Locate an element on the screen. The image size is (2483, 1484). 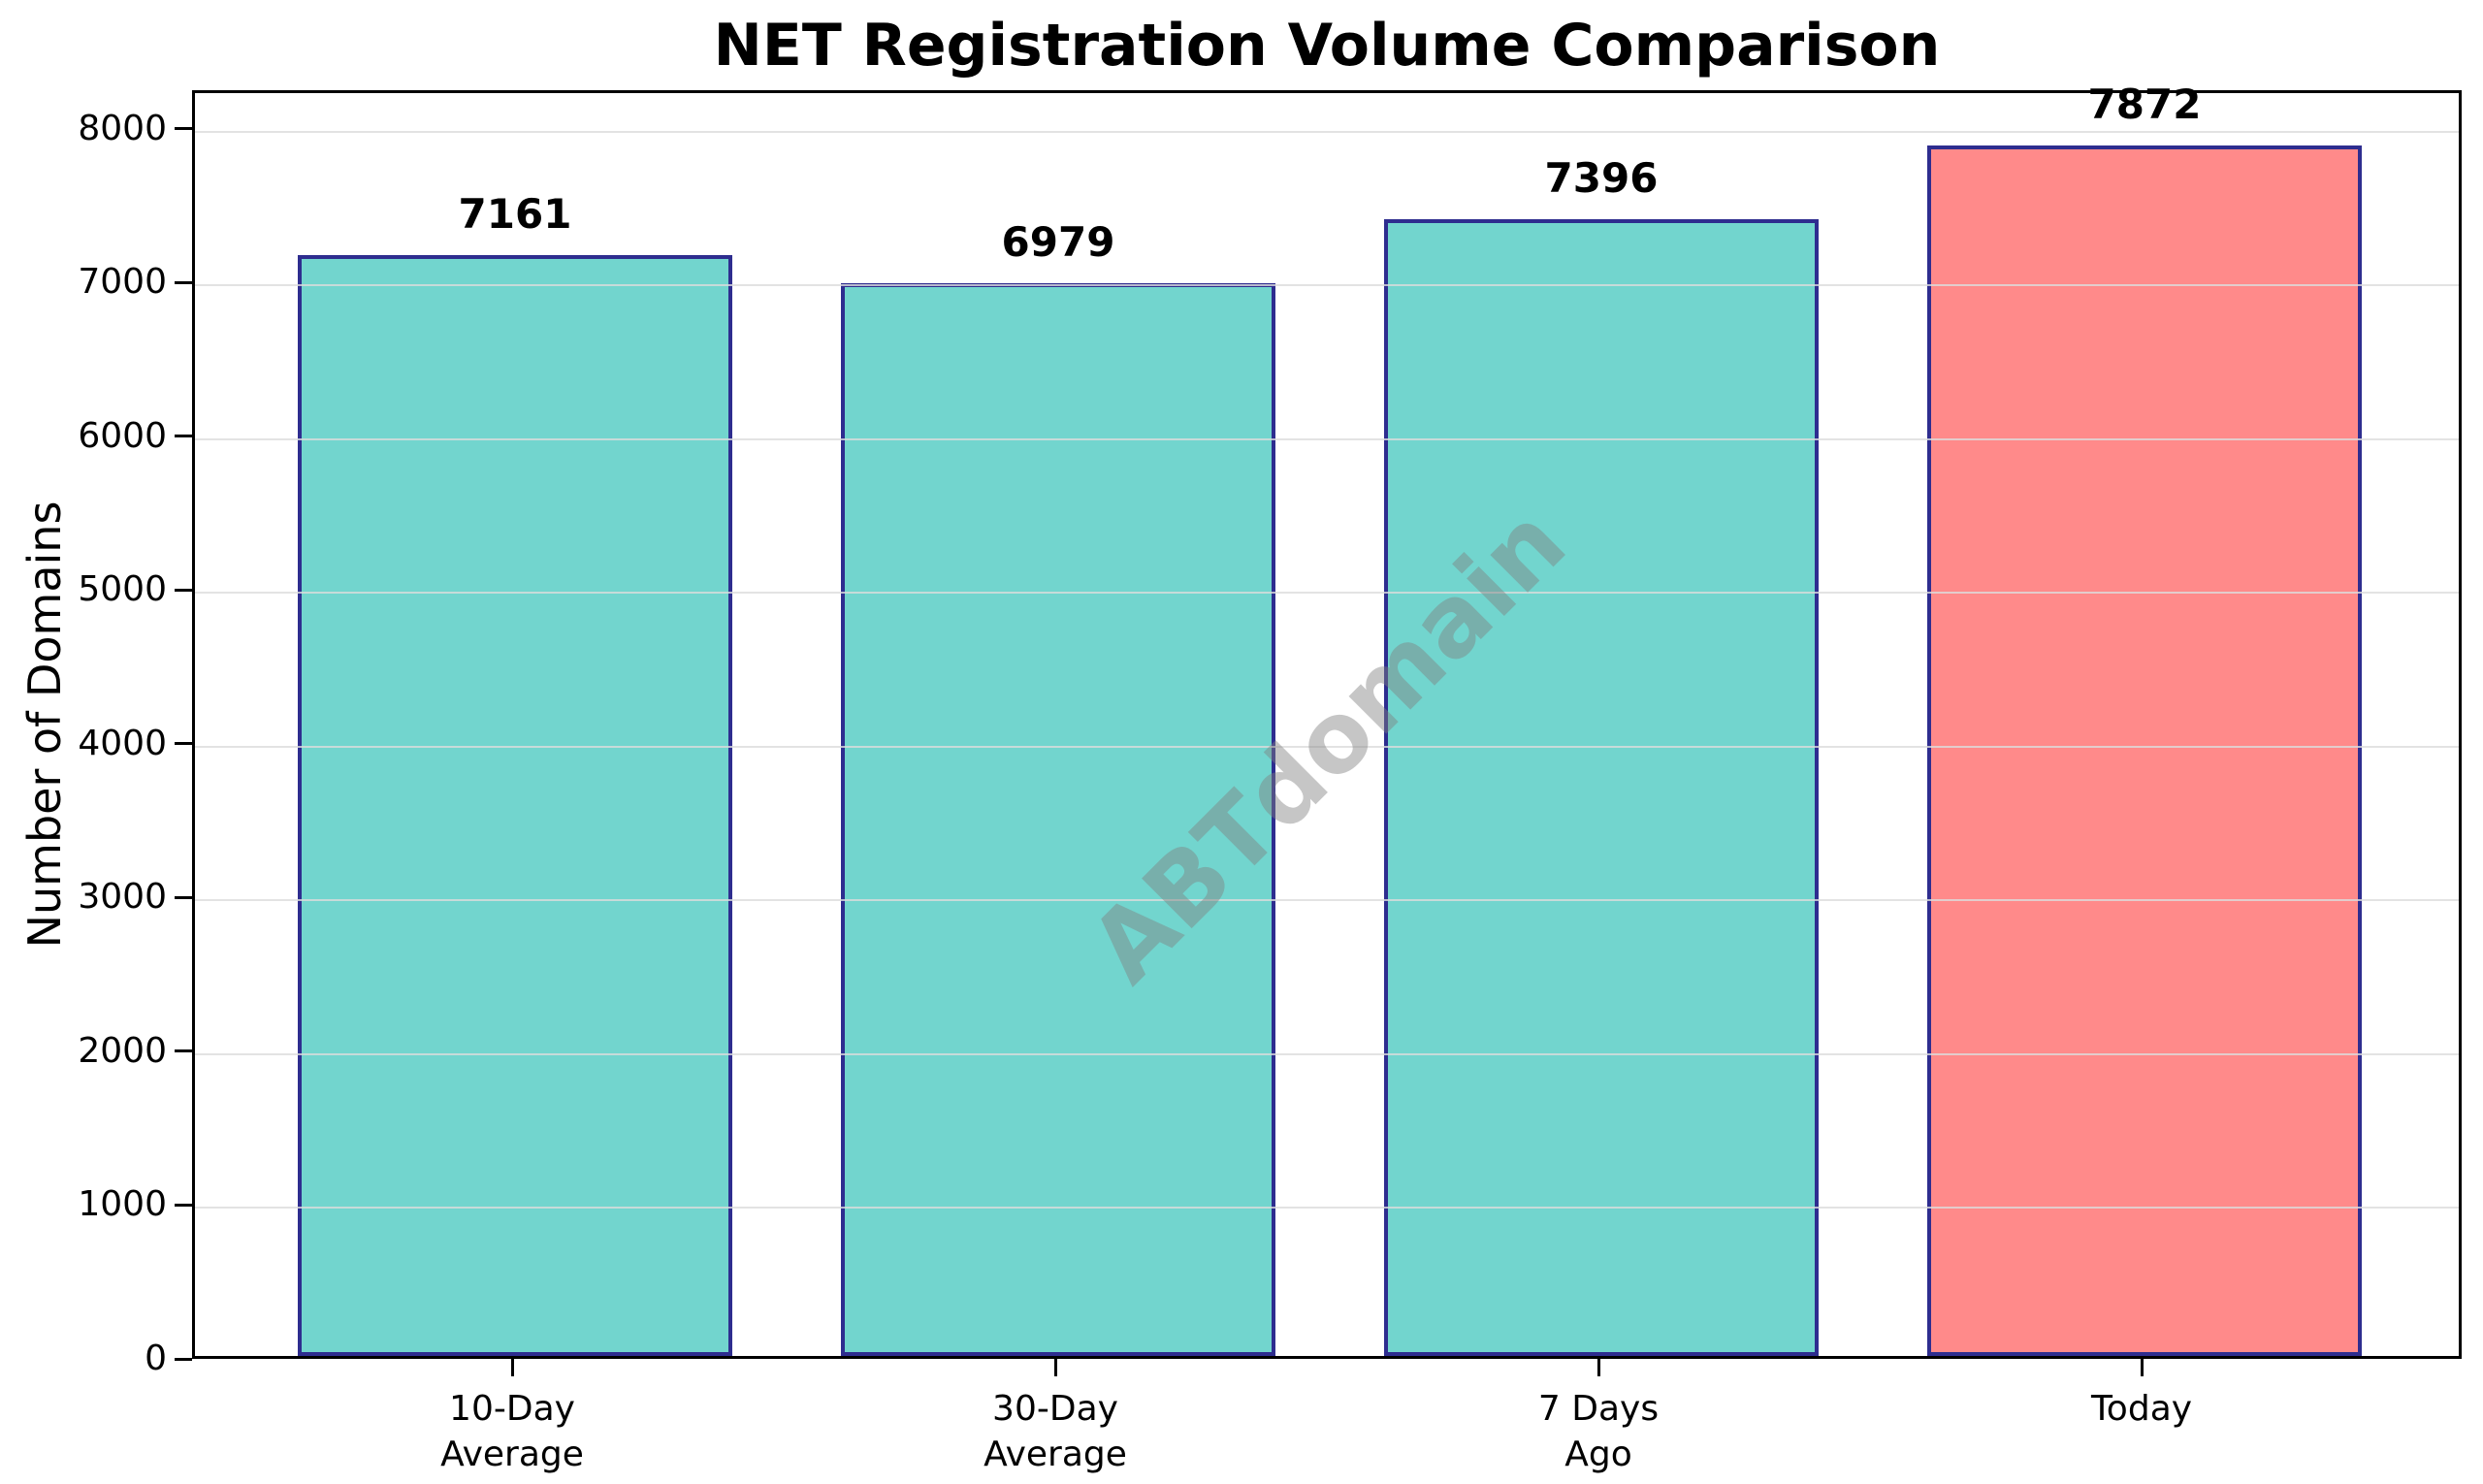
y-tick-label-6000: 6000 is located at coordinates (123, 435).